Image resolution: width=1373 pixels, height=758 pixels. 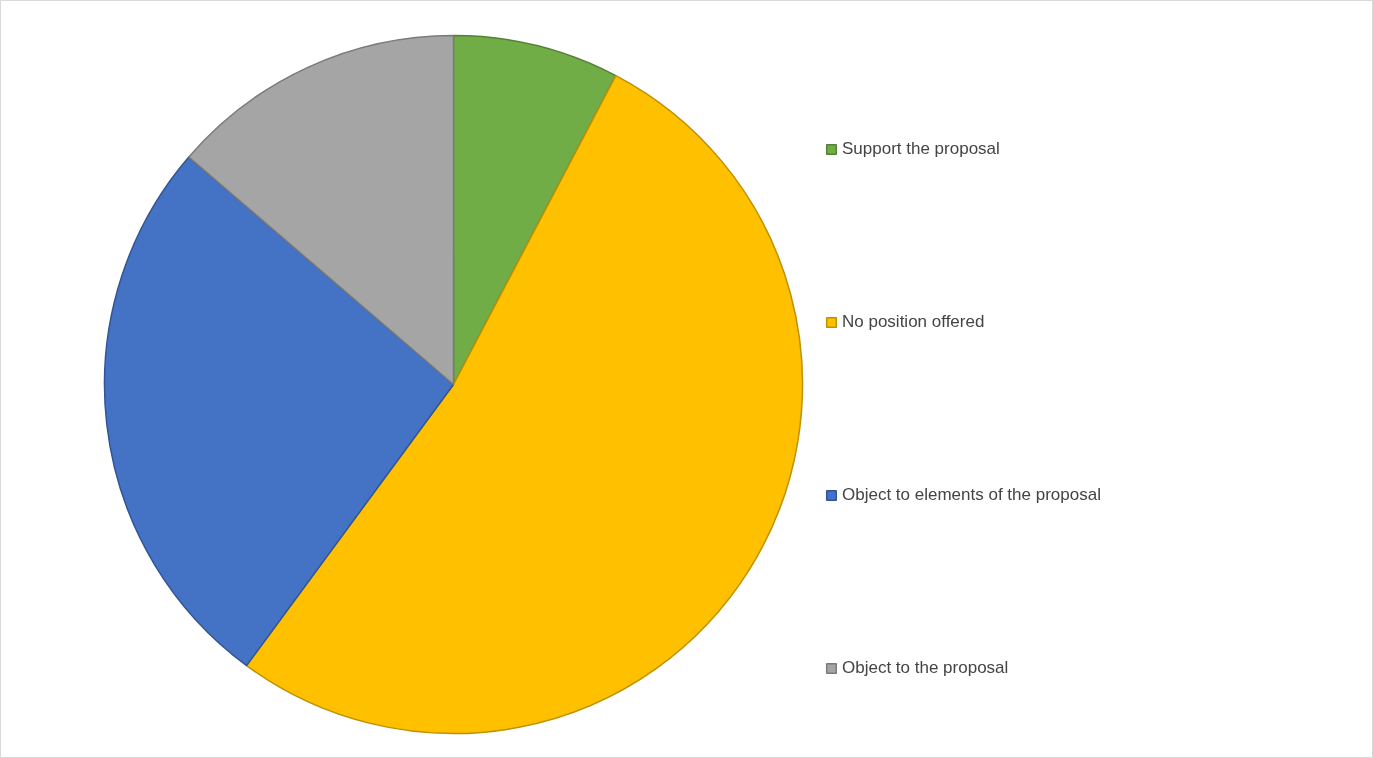 I want to click on legend-label: No position offered, so click(x=913, y=322).